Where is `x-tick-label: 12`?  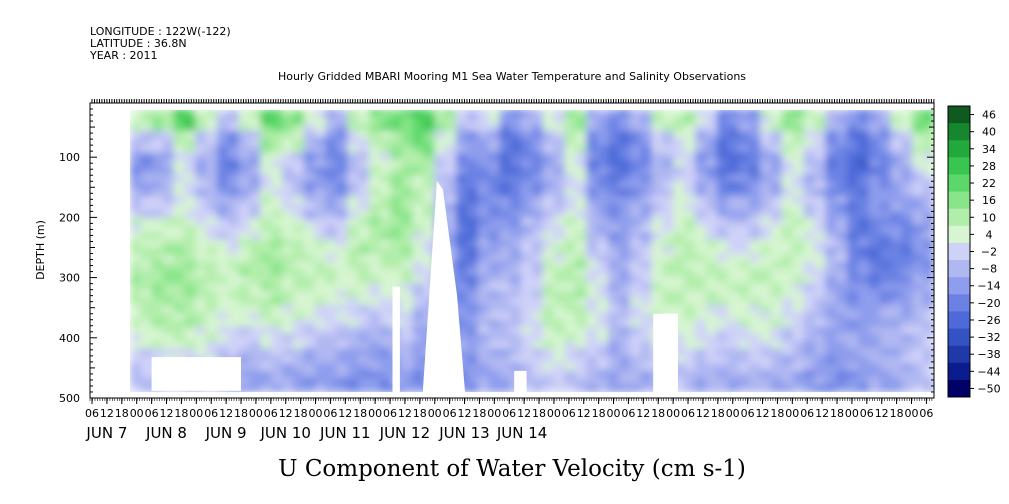
x-tick-label: 12 is located at coordinates (167, 413).